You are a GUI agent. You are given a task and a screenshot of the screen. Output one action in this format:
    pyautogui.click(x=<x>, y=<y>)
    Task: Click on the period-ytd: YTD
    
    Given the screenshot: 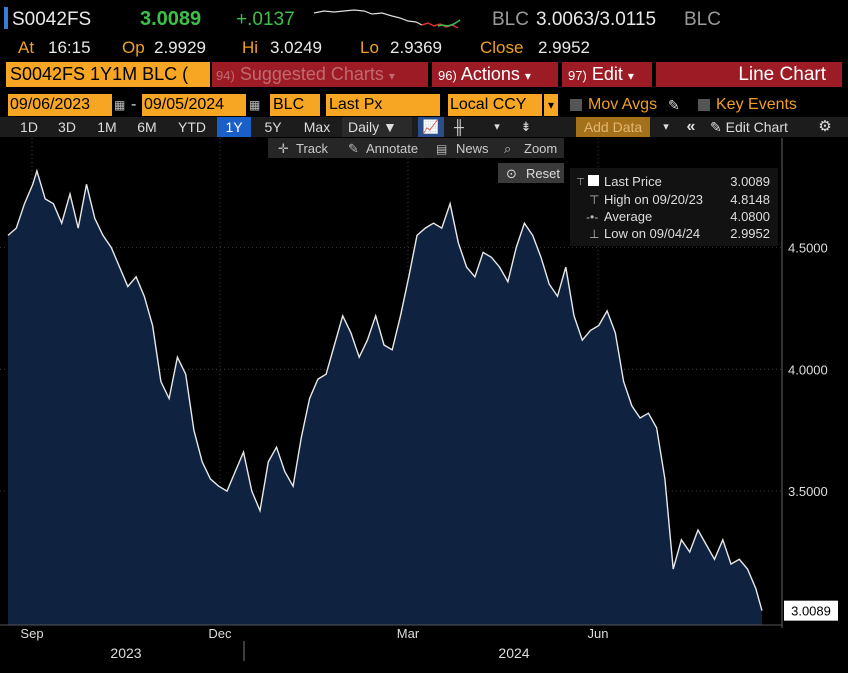 What is the action you would take?
    pyautogui.click(x=192, y=127)
    